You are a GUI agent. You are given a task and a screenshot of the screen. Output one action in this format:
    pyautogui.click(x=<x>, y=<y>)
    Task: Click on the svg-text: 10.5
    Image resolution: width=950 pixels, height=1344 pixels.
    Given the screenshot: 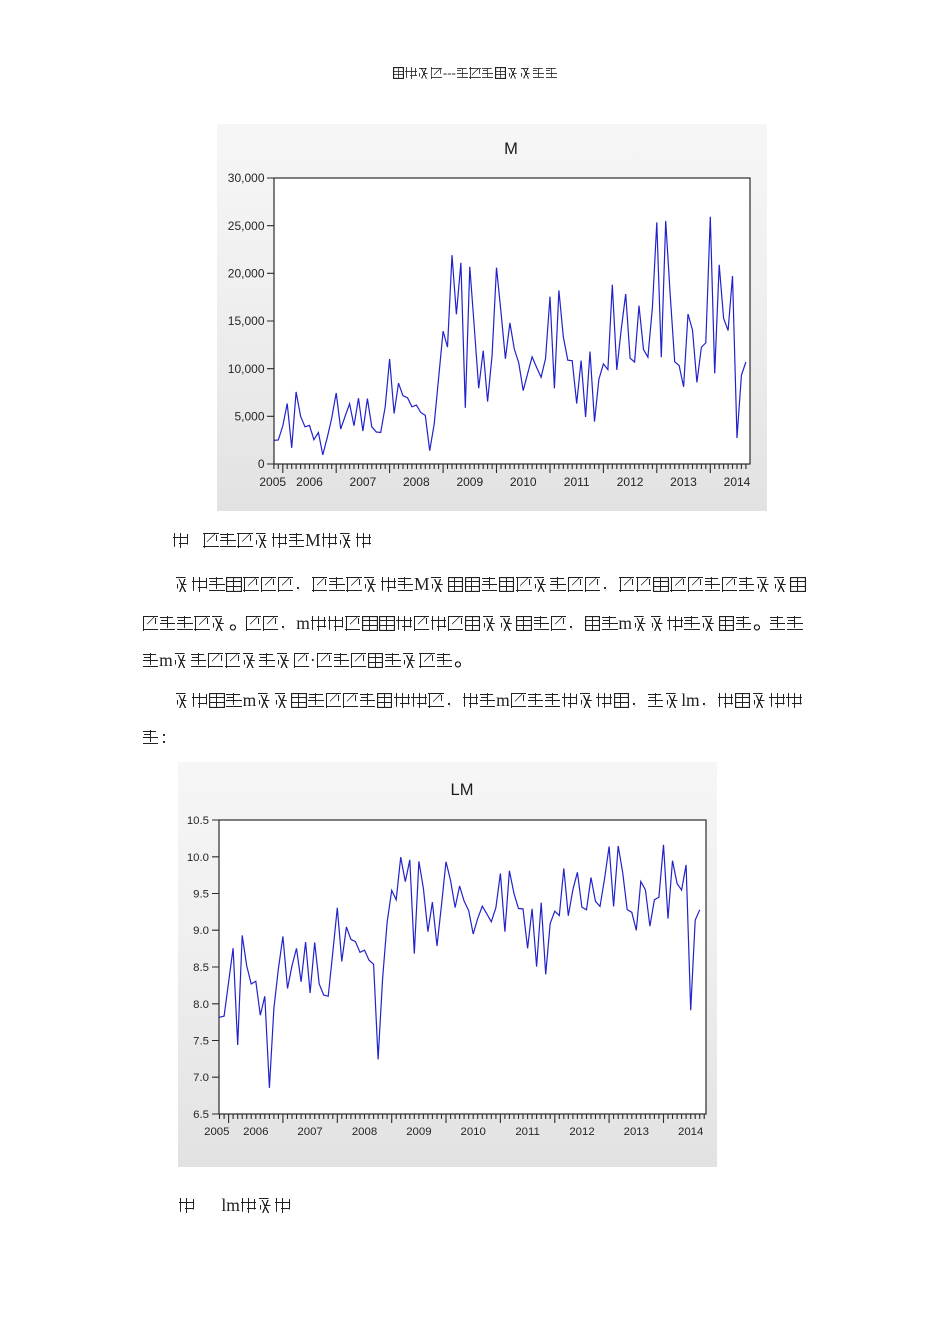 What is the action you would take?
    pyautogui.click(x=198, y=821)
    